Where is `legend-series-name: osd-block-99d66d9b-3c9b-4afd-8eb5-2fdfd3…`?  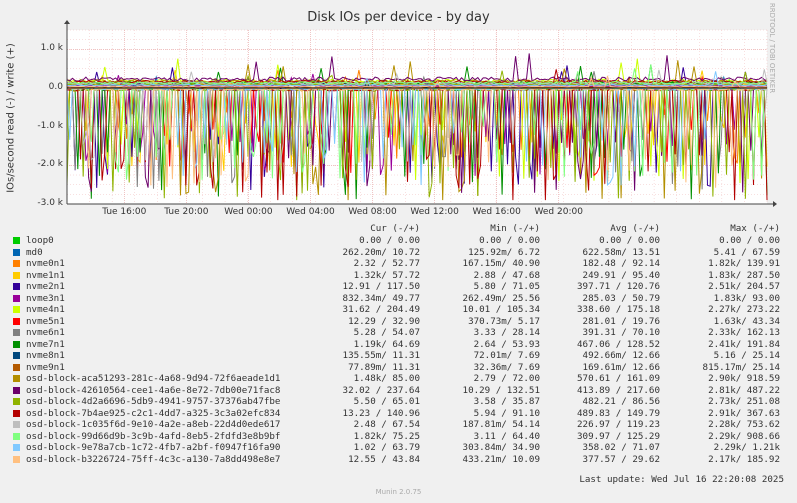 legend-series-name: osd-block-99d66d9b-3c9b-4afd-8eb5-2fdfd3… is located at coordinates (153, 436).